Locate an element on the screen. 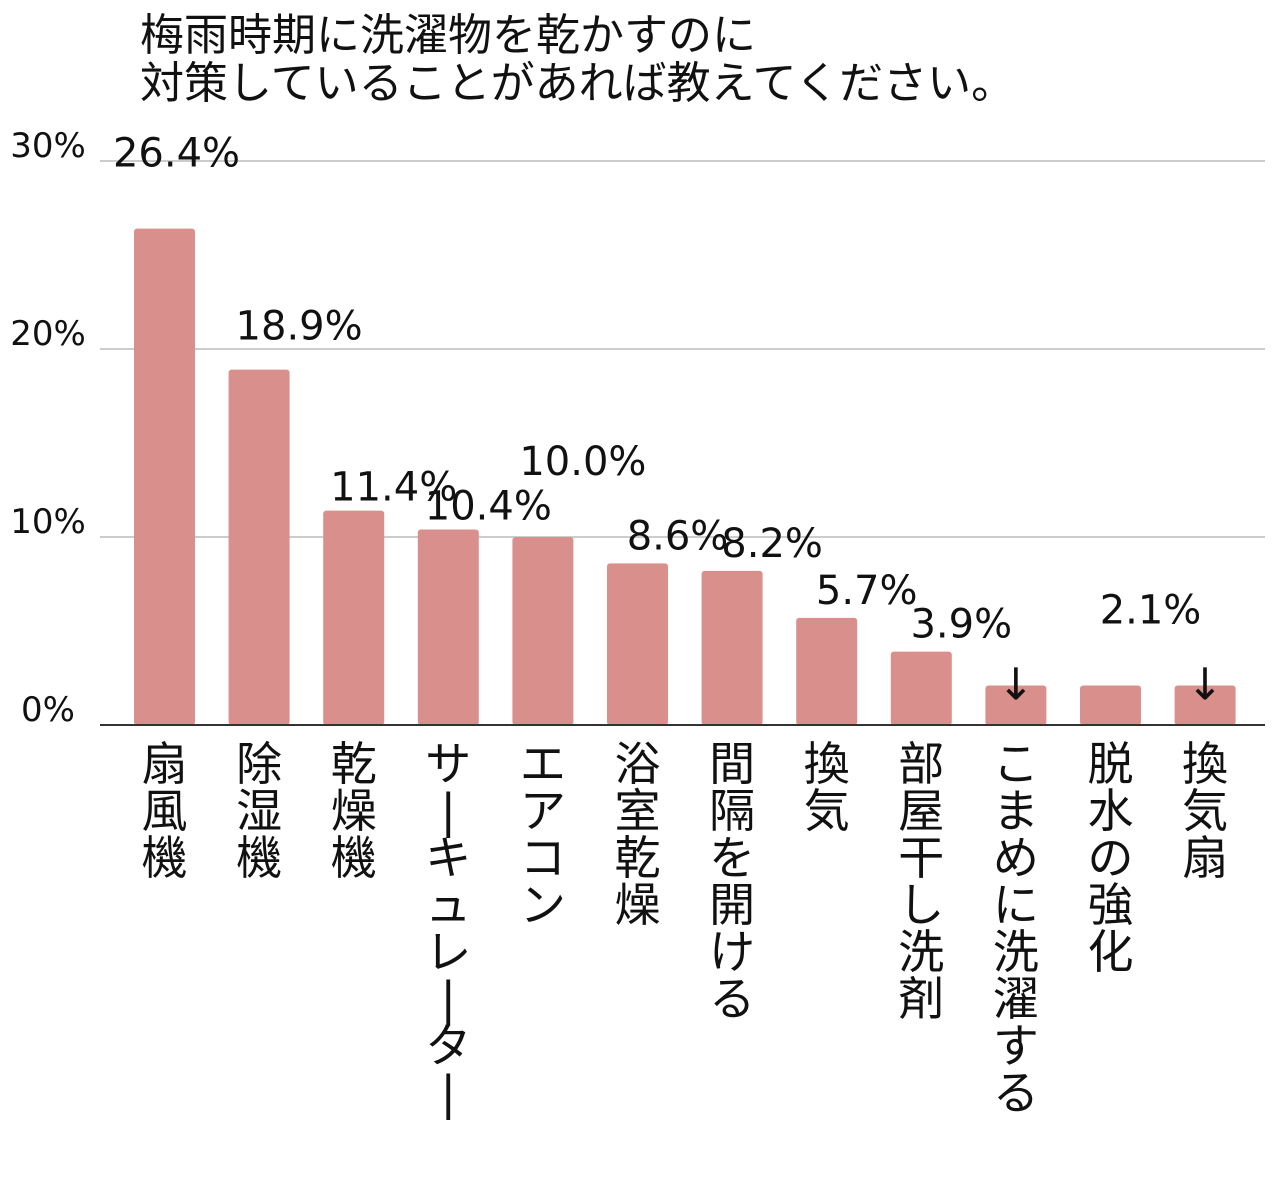 The image size is (1280, 1190). category-label: 換気扇 is located at coordinates (1205, 811).